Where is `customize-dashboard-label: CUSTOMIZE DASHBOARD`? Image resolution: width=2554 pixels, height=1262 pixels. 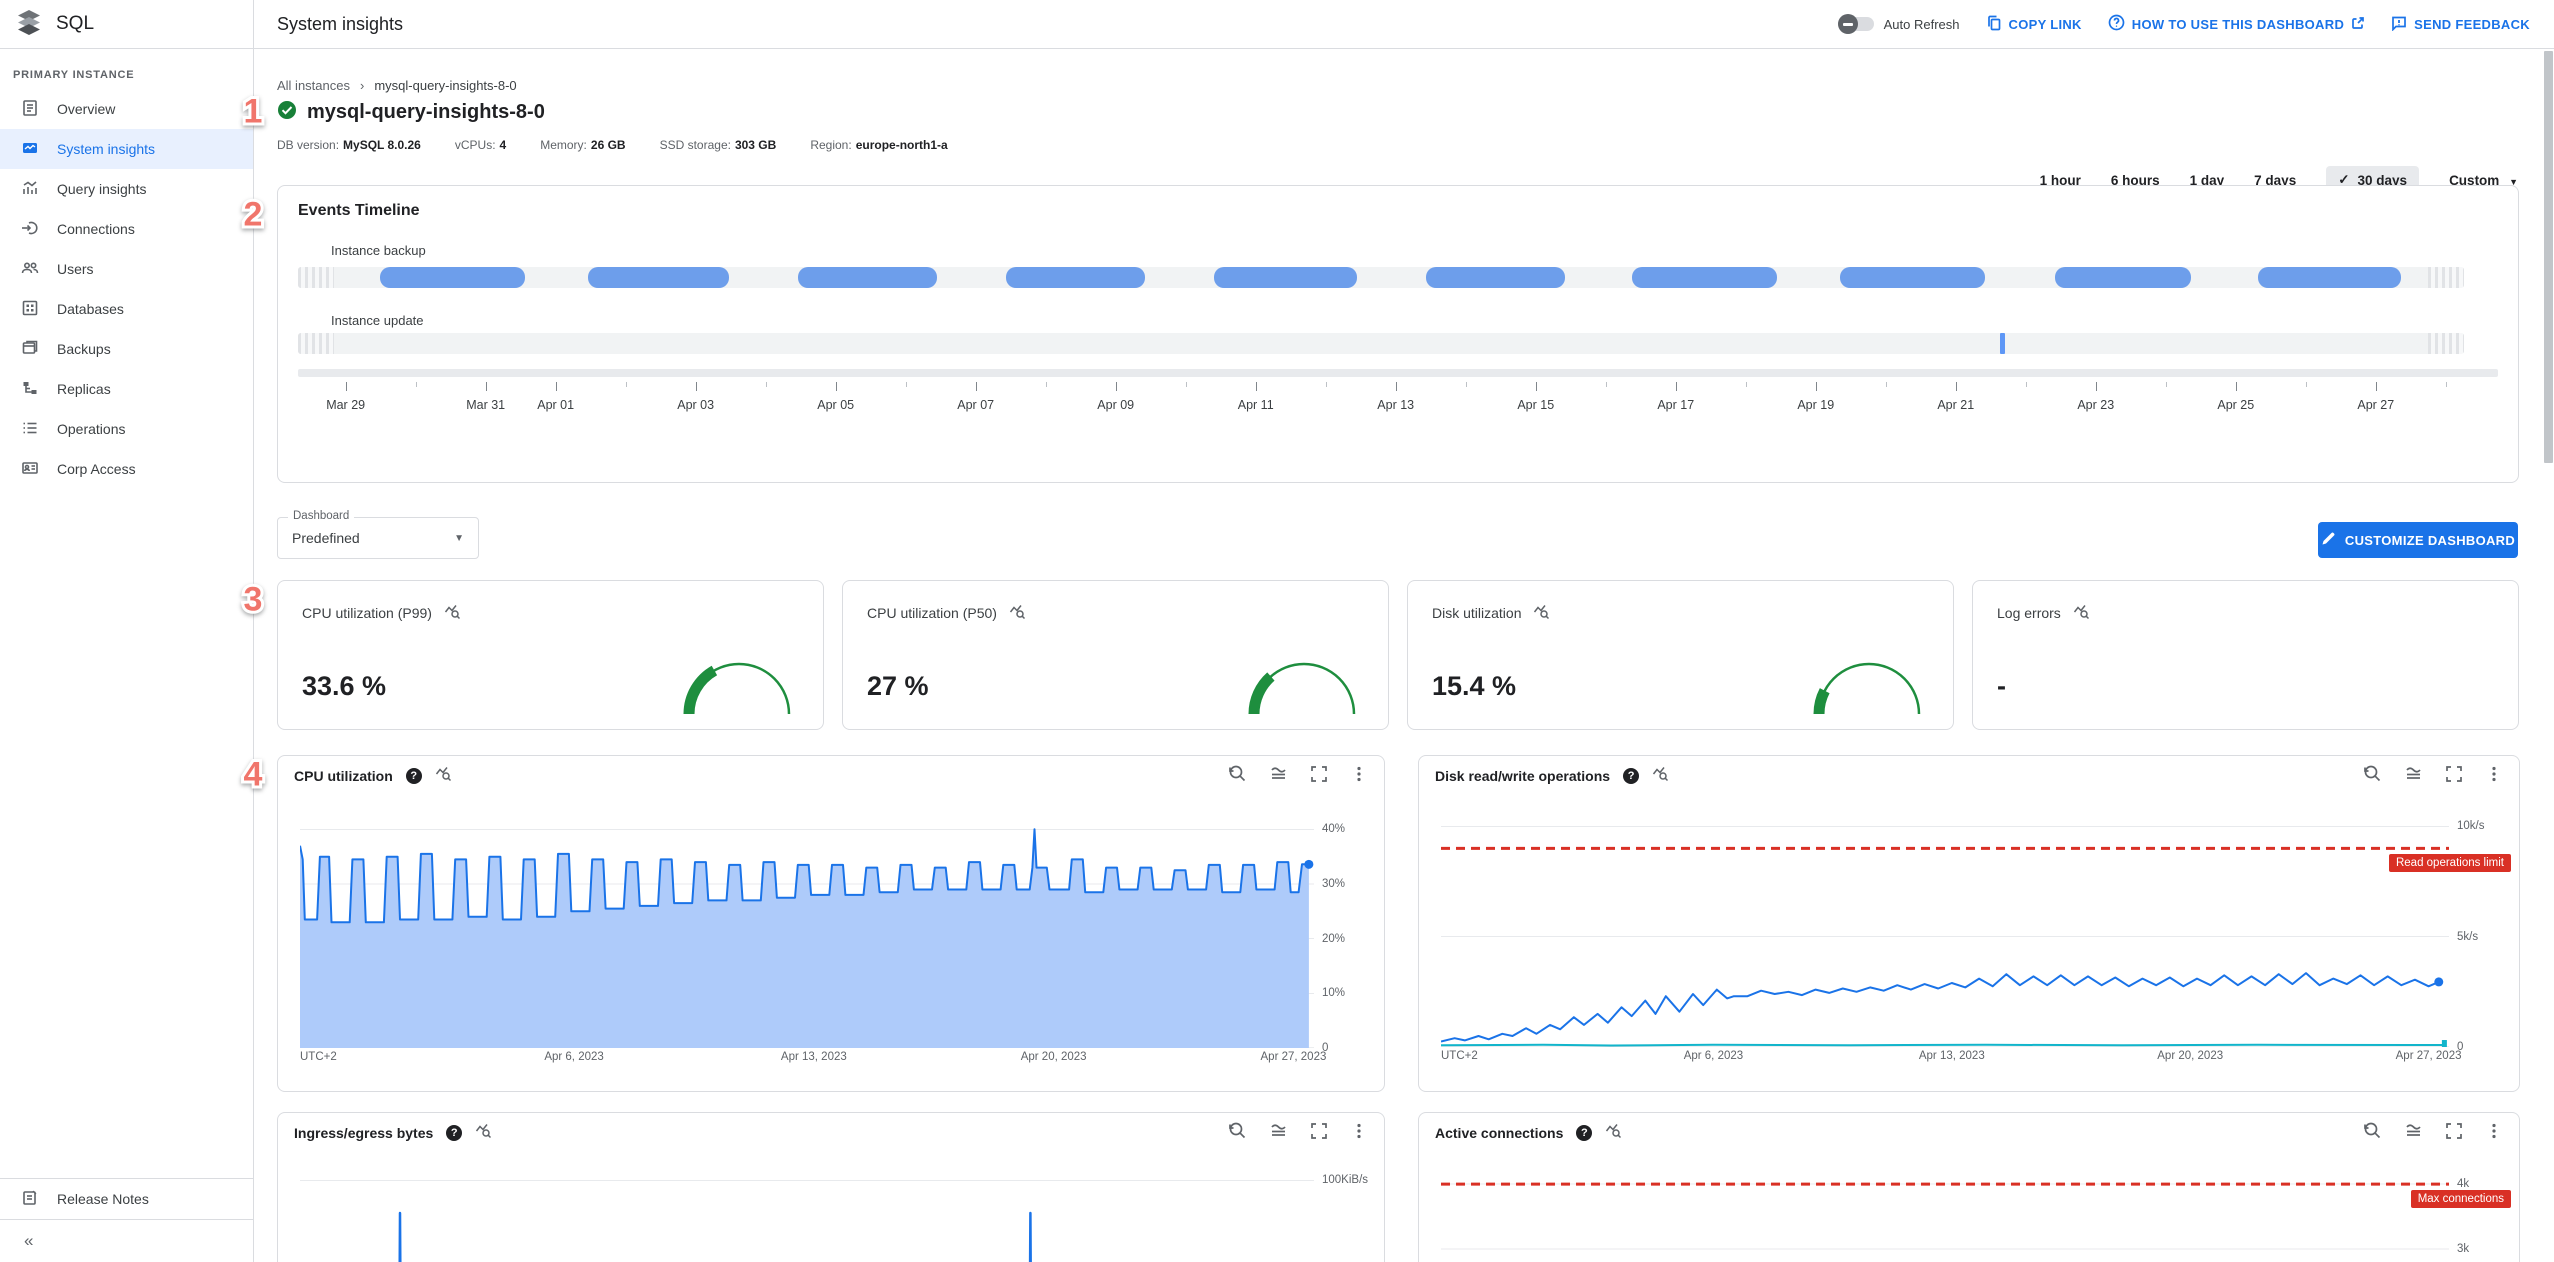
customize-dashboard-label: CUSTOMIZE DASHBOARD is located at coordinates (2430, 540).